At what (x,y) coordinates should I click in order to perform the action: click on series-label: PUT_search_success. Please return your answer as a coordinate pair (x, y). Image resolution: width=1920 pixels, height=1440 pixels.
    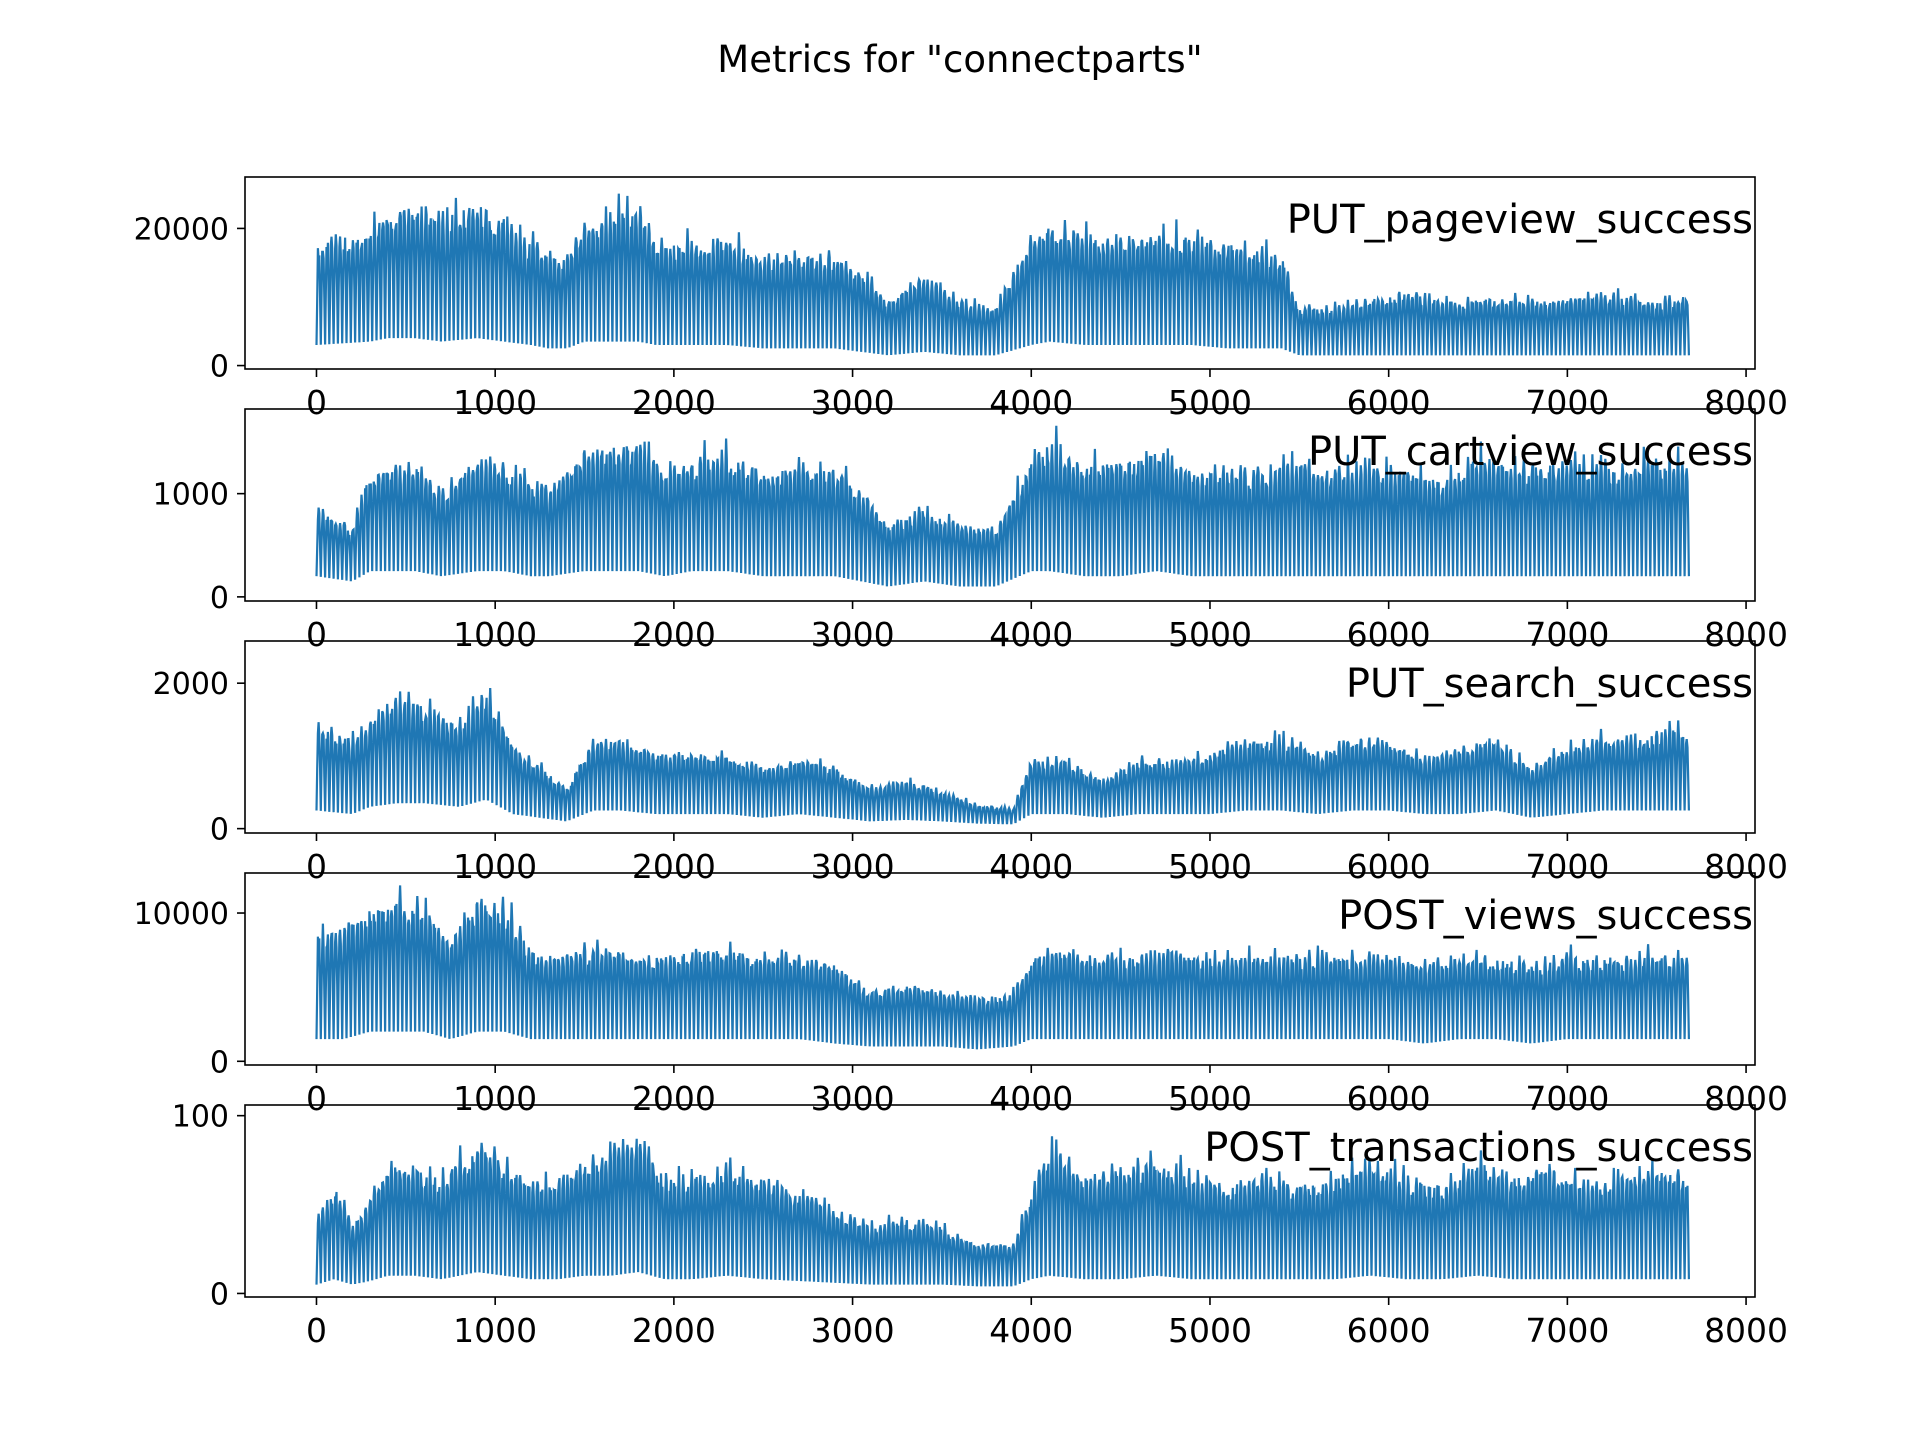
    Looking at the image, I should click on (1549, 684).